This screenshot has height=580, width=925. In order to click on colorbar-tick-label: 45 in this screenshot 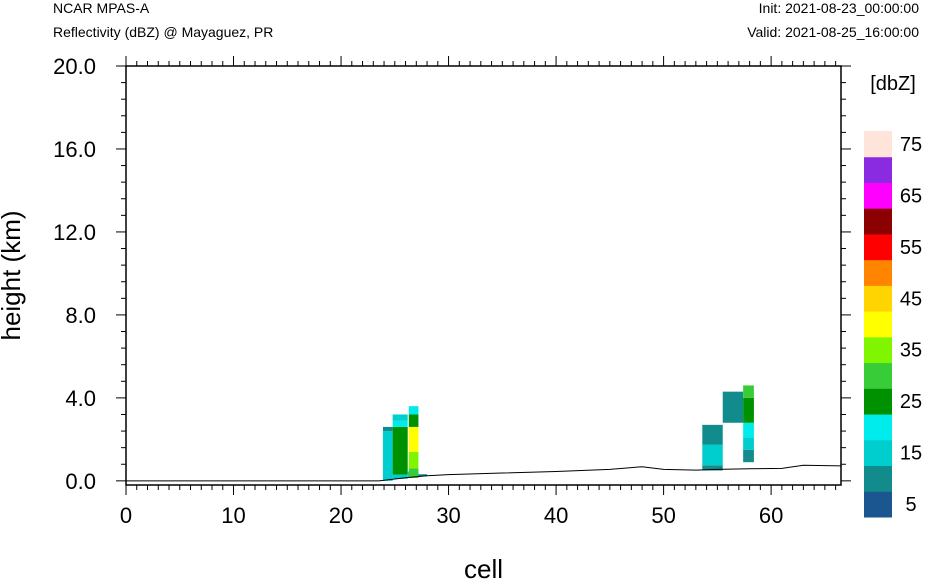, I will do `click(911, 299)`.